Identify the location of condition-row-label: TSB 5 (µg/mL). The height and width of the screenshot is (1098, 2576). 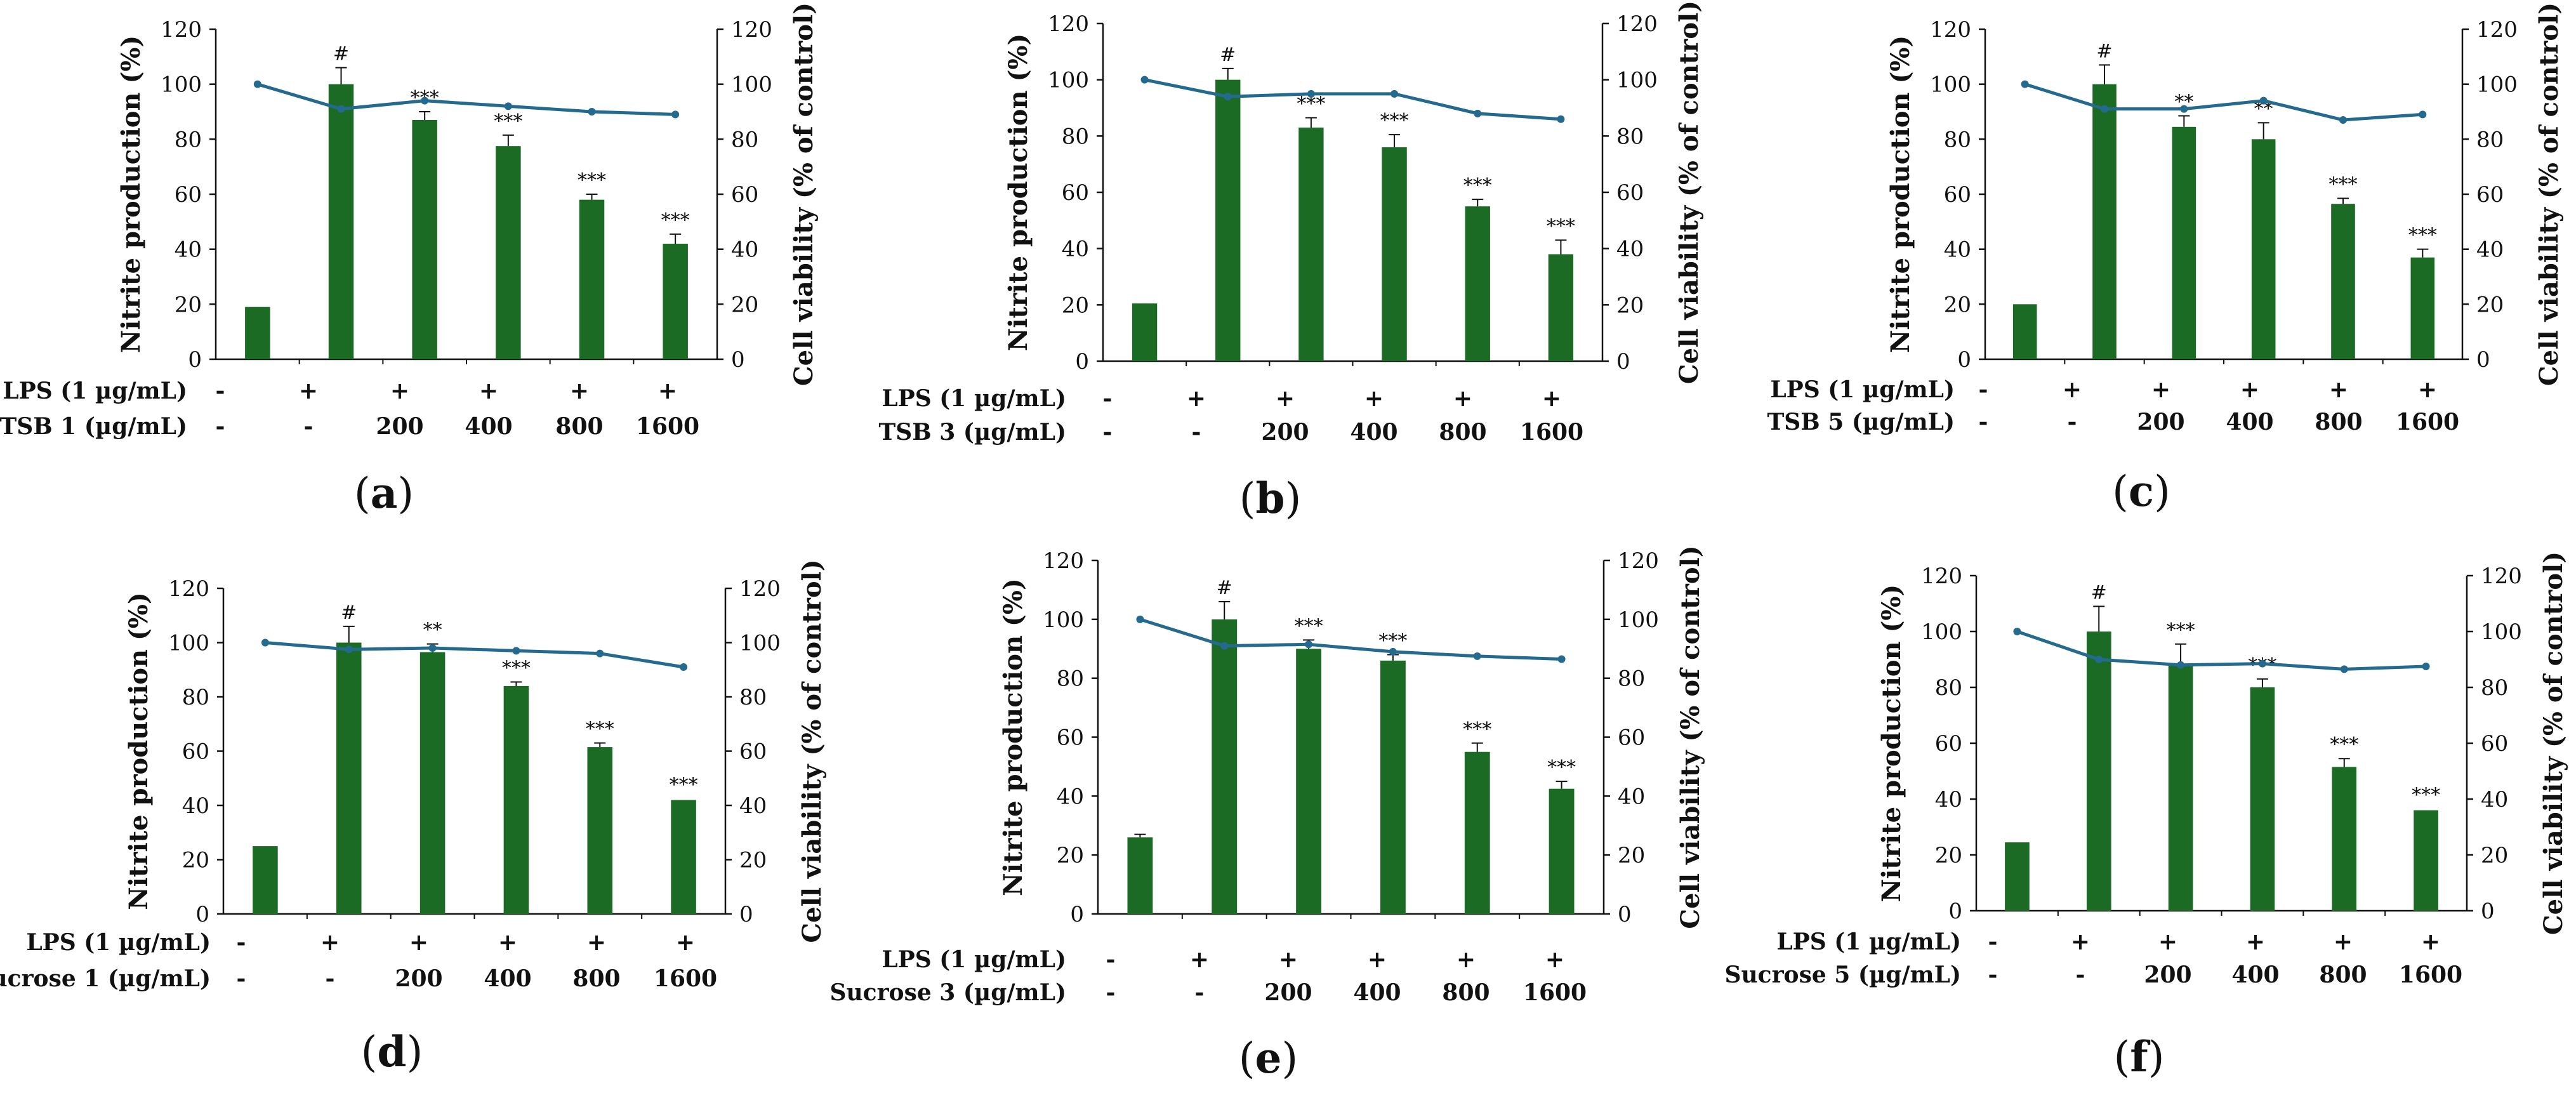
(1861, 422).